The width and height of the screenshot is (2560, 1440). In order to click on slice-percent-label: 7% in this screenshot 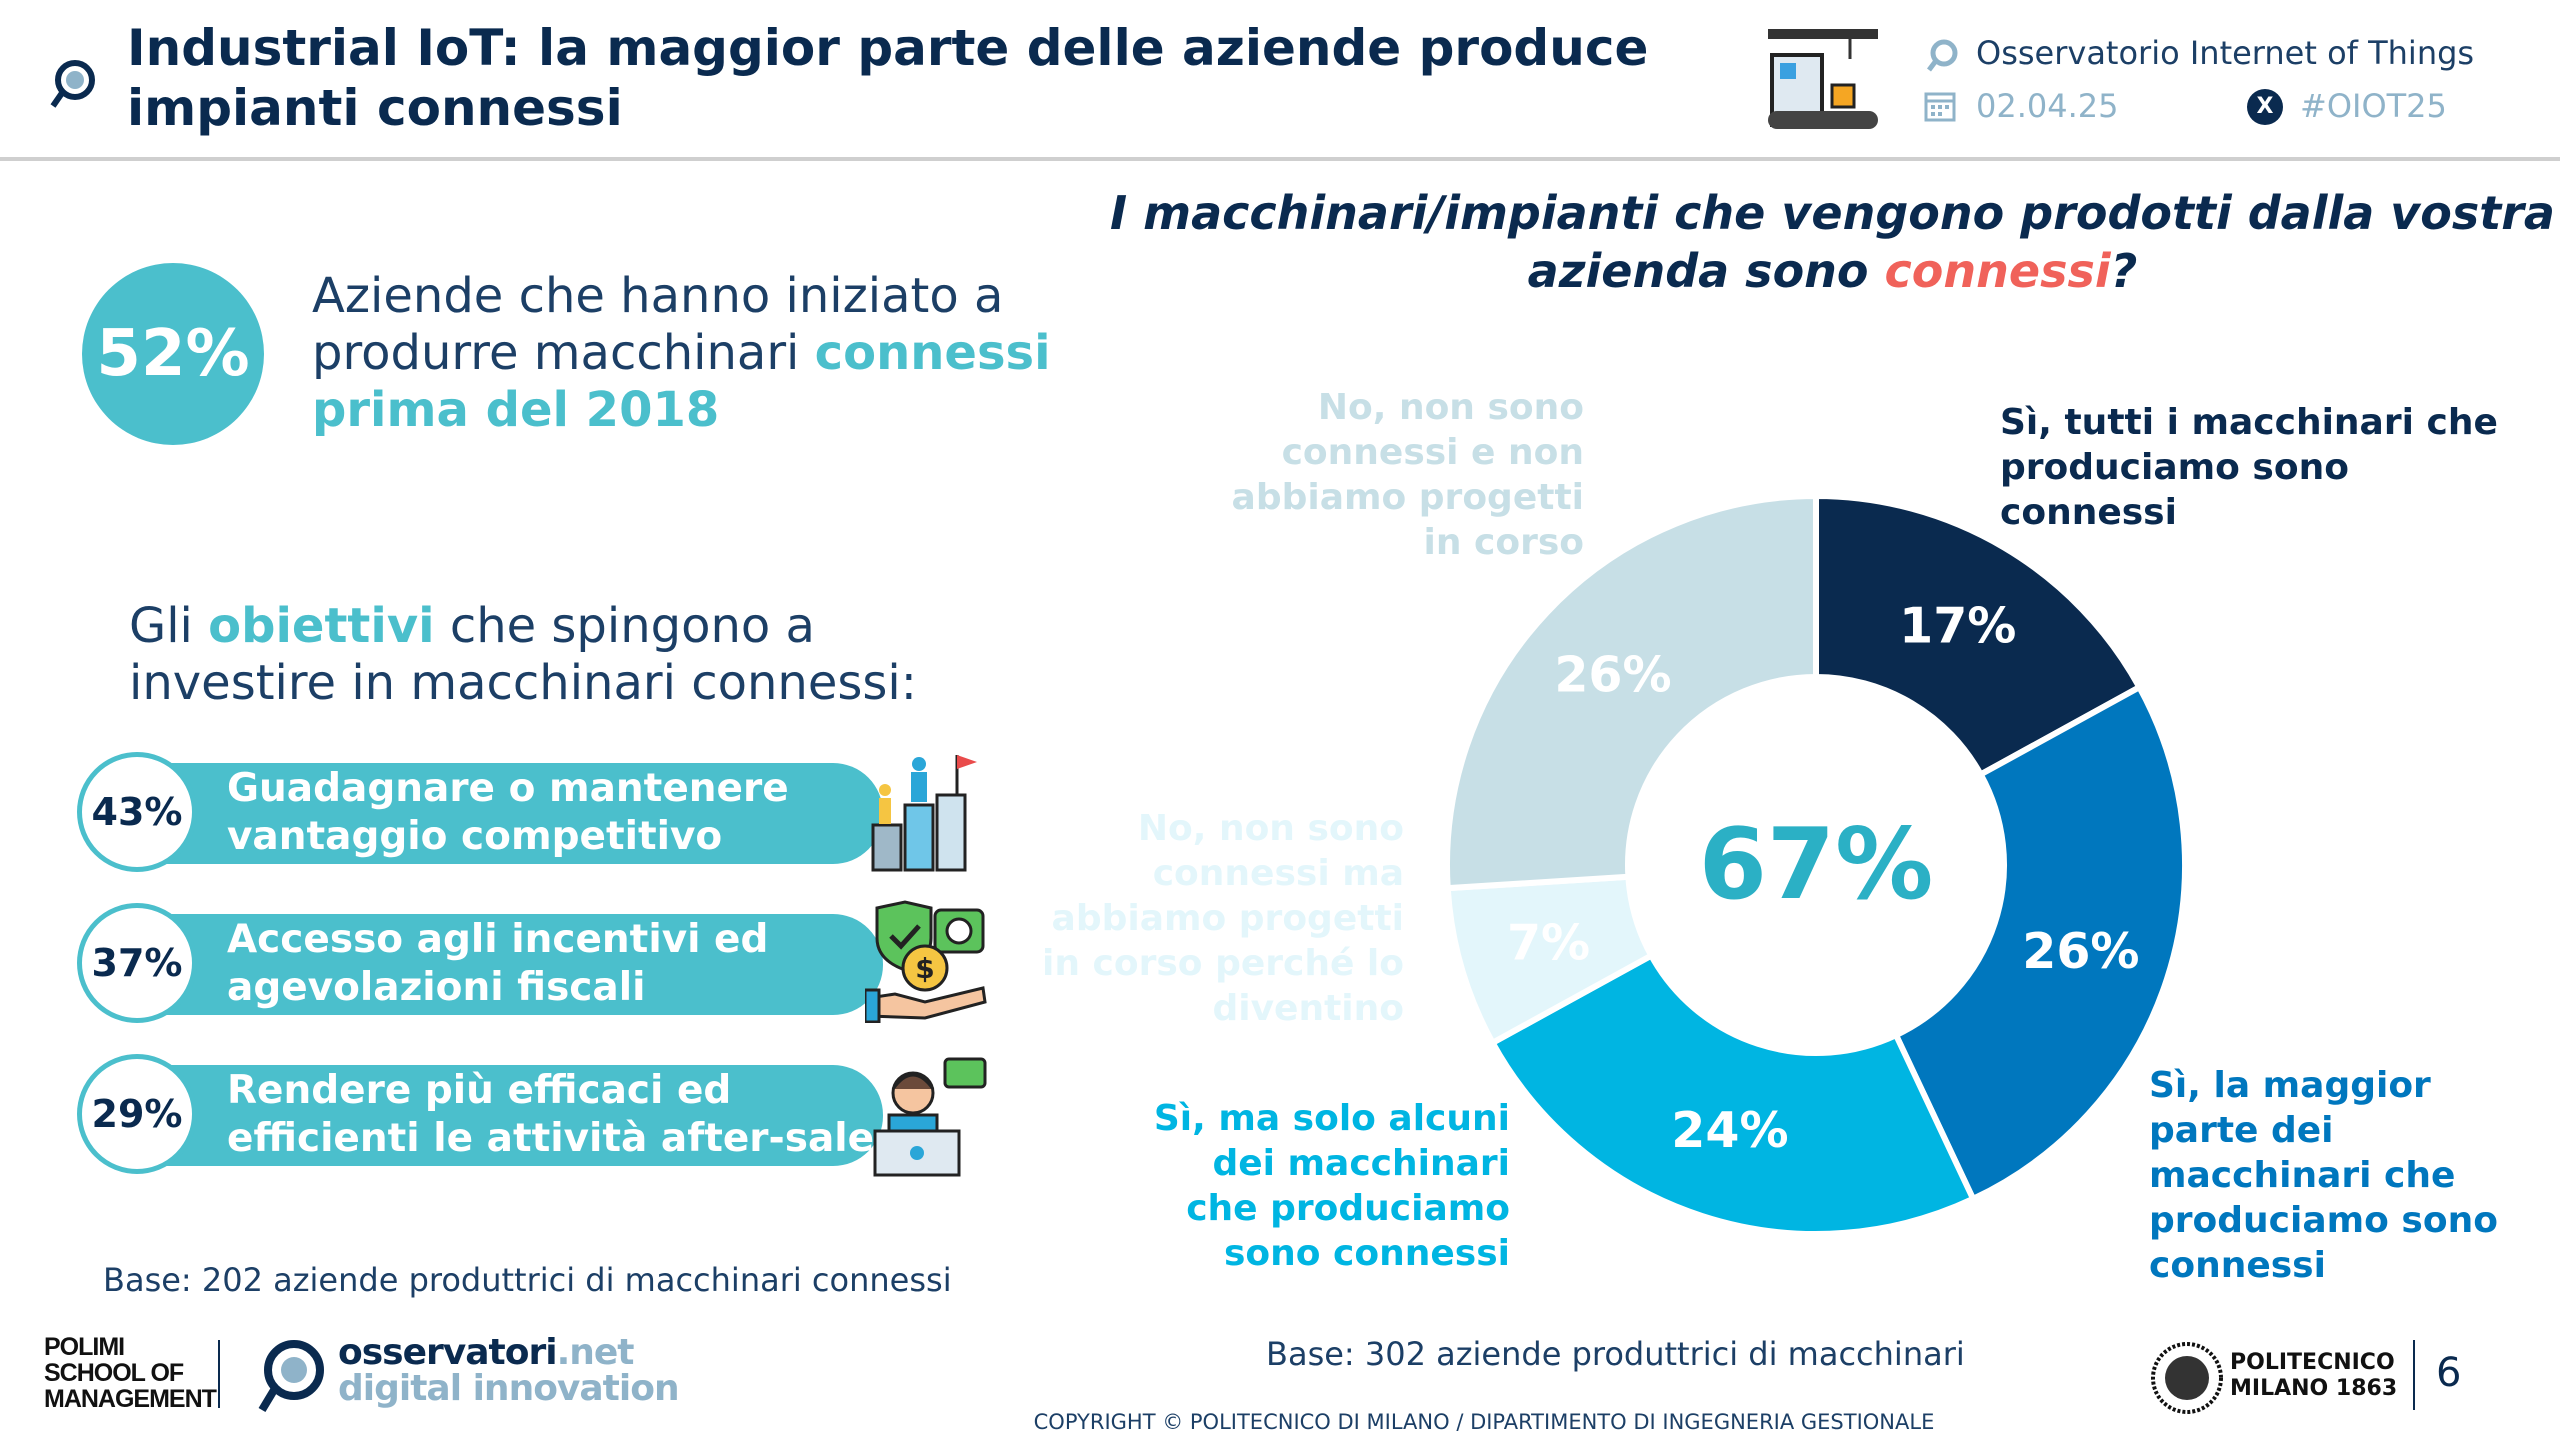, I will do `click(1548, 943)`.